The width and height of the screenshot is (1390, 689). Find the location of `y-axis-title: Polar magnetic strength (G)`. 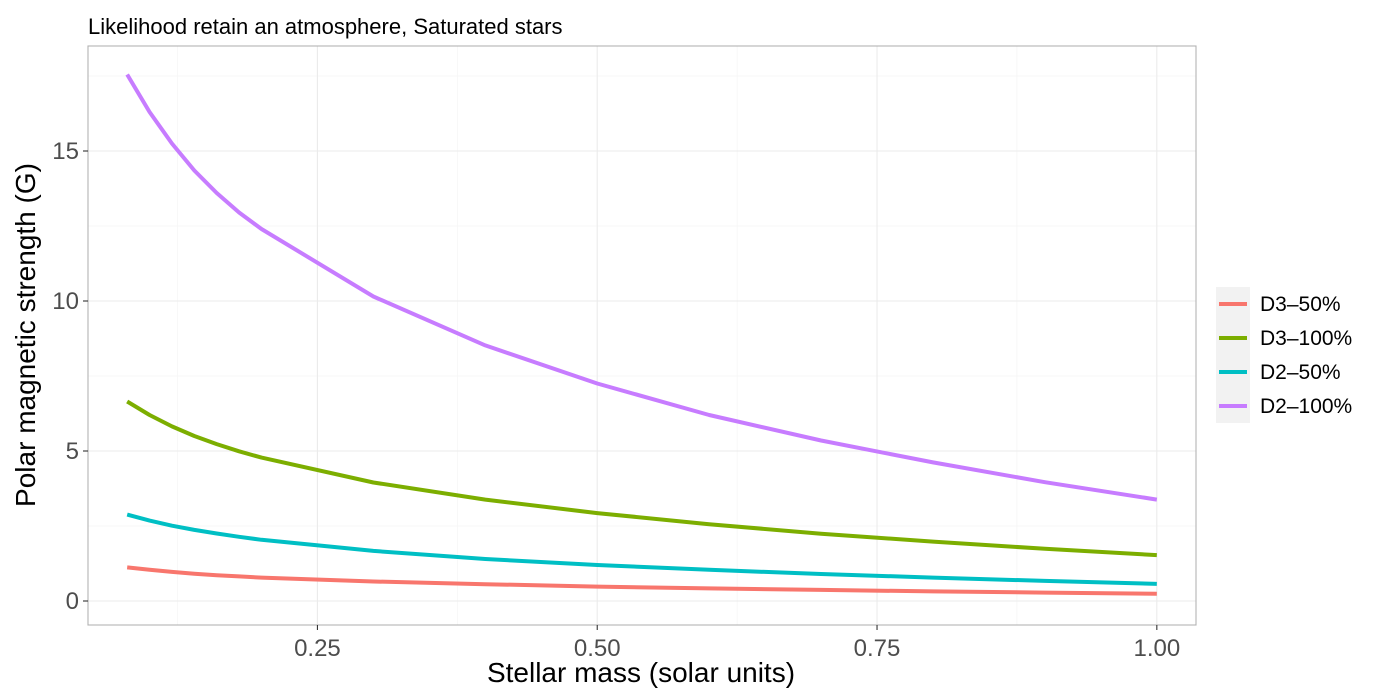

y-axis-title: Polar magnetic strength (G) is located at coordinates (25, 335).